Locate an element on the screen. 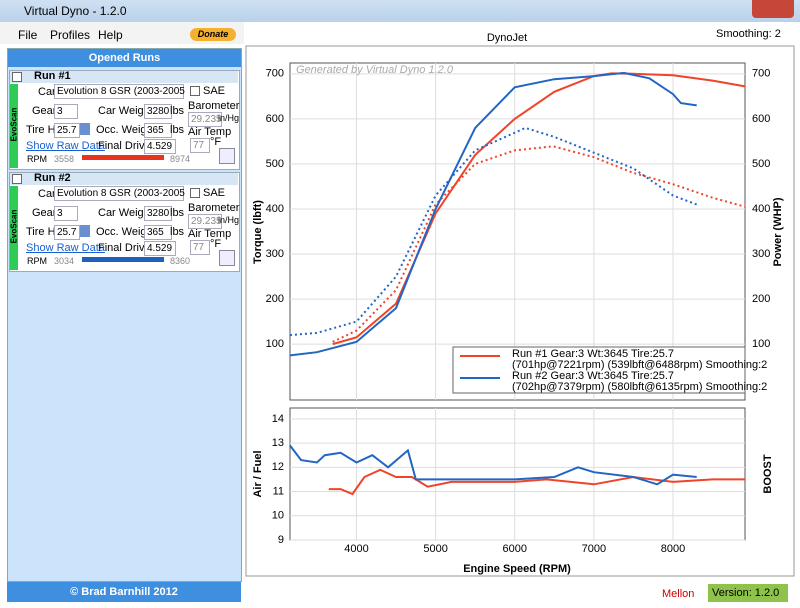 Image resolution: width=800 pixels, height=608 pixels. label: SAE is located at coordinates (214, 193).